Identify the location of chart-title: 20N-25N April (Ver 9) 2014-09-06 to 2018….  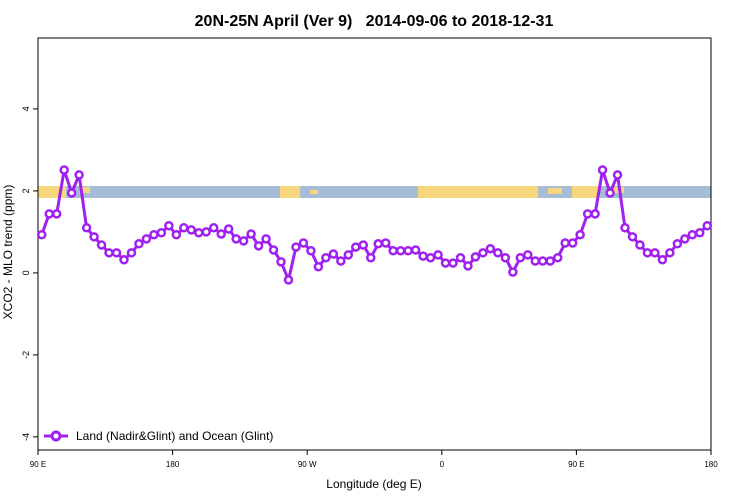
(374, 21).